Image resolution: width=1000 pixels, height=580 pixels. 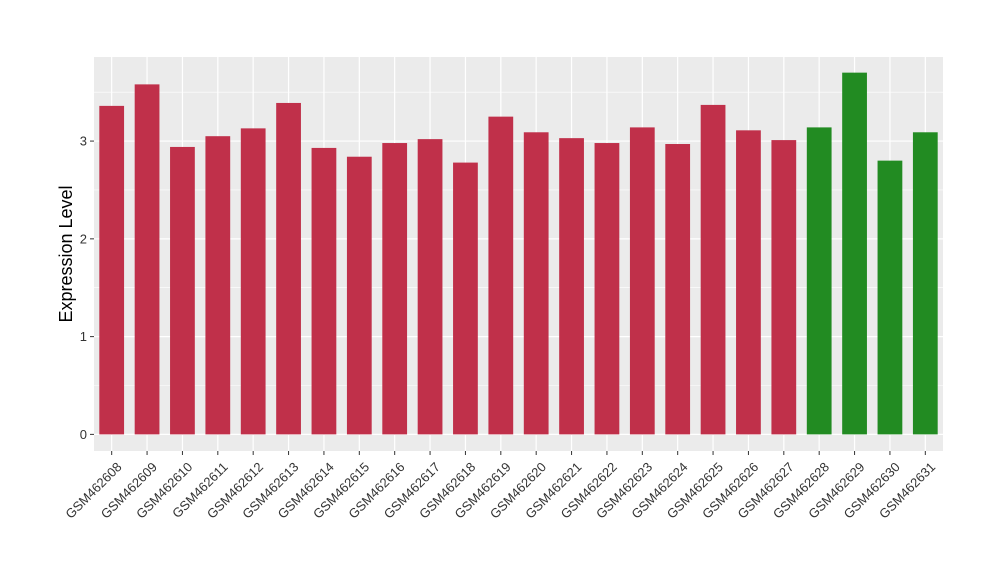 What do you see at coordinates (83, 336) in the screenshot?
I see `y-tick-label: 1` at bounding box center [83, 336].